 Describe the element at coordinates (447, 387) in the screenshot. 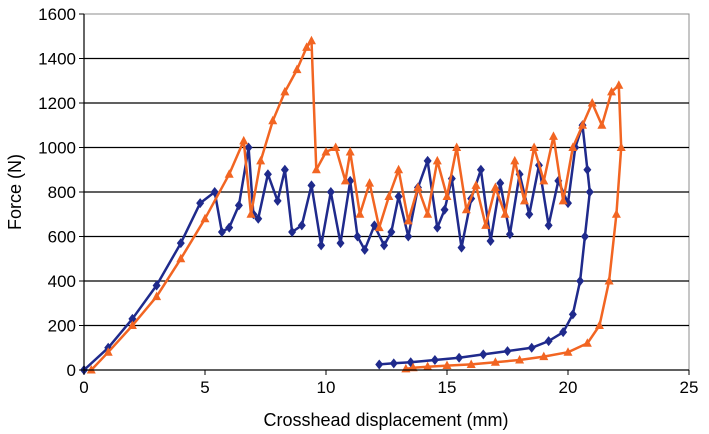

I see `x-tick-label: 15` at that location.